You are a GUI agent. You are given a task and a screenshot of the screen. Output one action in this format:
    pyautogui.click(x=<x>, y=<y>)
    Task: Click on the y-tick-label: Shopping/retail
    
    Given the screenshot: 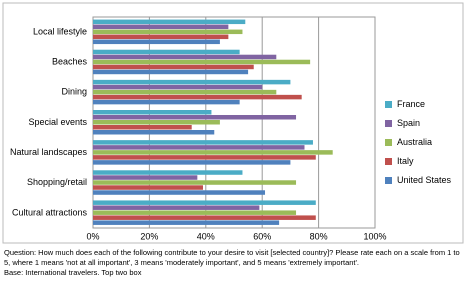 What is the action you would take?
    pyautogui.click(x=57, y=182)
    